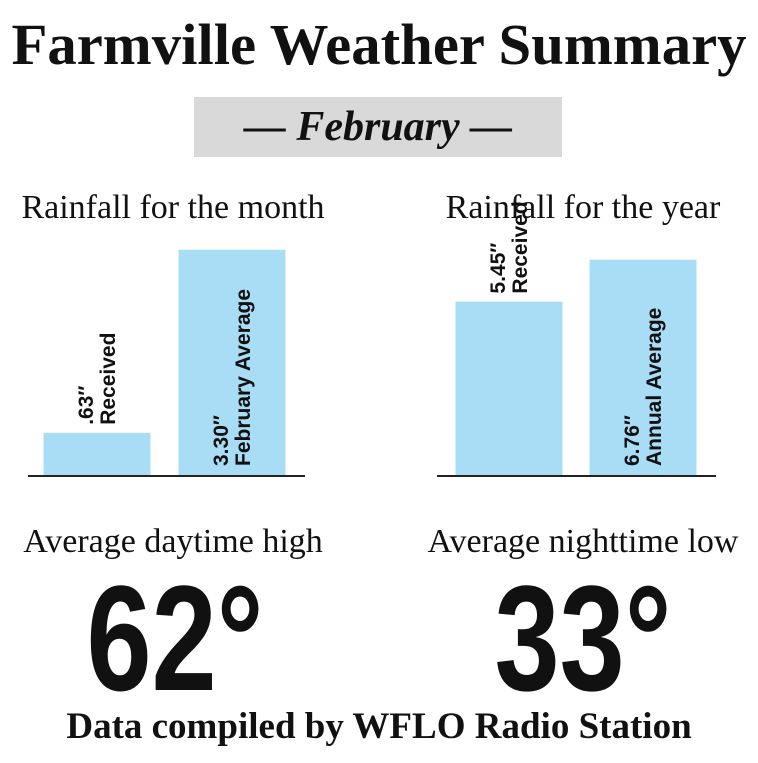 This screenshot has width=758, height=763. Describe the element at coordinates (583, 638) in the screenshot. I see `temperature-value: 33°` at that location.